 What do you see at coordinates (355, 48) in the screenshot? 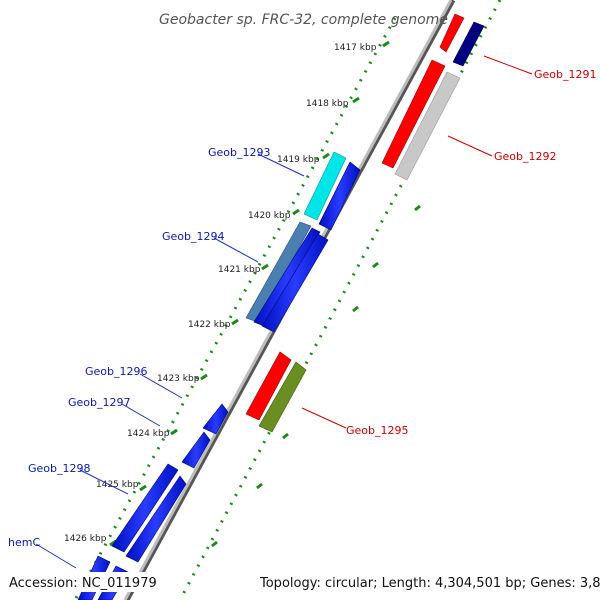
I see `kbp-label: 1417 kbp` at bounding box center [355, 48].